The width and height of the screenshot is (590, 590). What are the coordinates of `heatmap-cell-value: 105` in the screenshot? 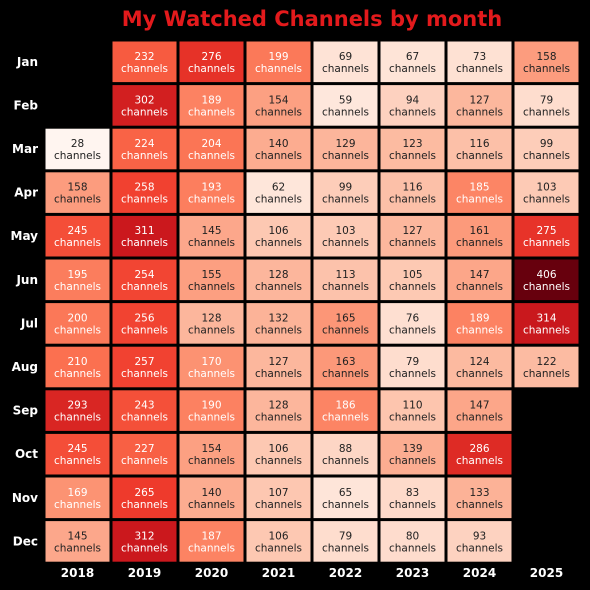 It's located at (412, 275).